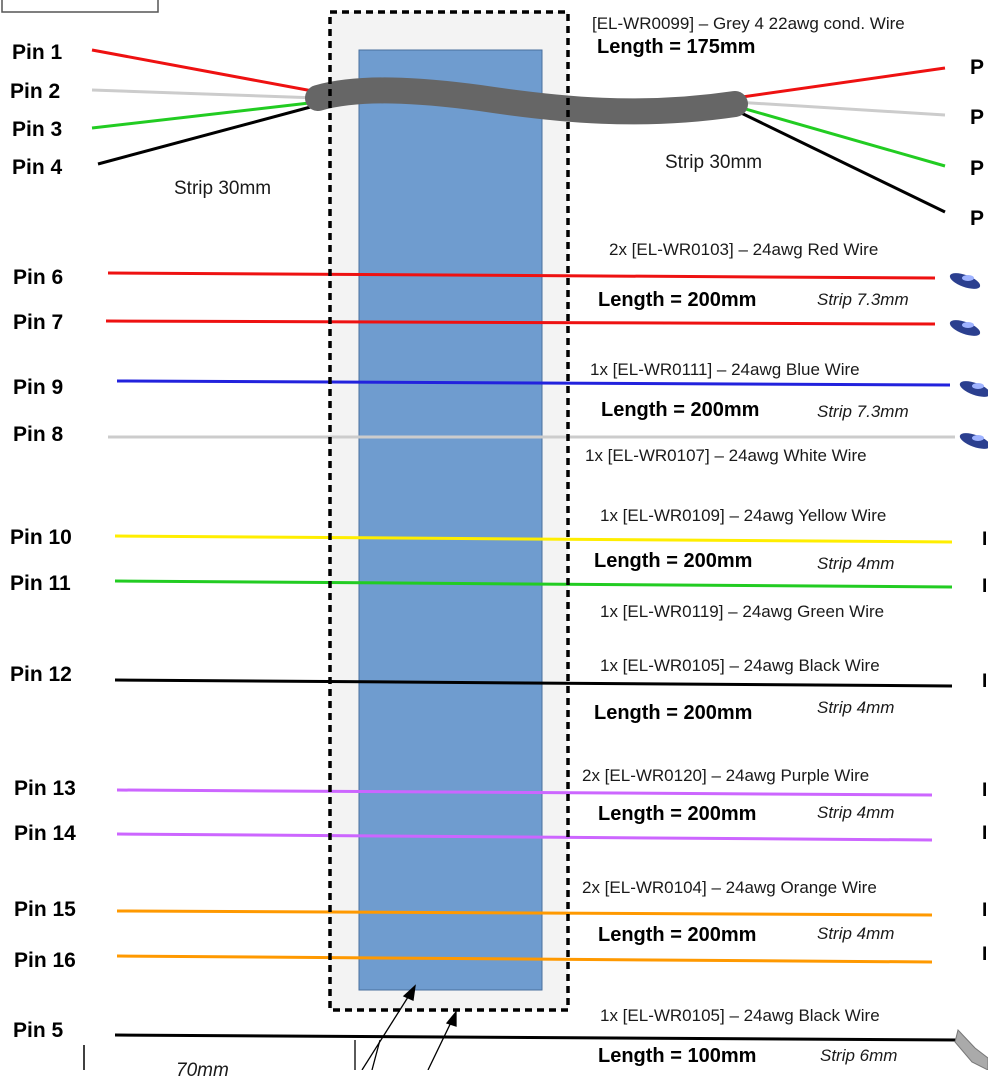 This screenshot has width=988, height=1082. I want to click on conductor-green-left, so click(205, 115).